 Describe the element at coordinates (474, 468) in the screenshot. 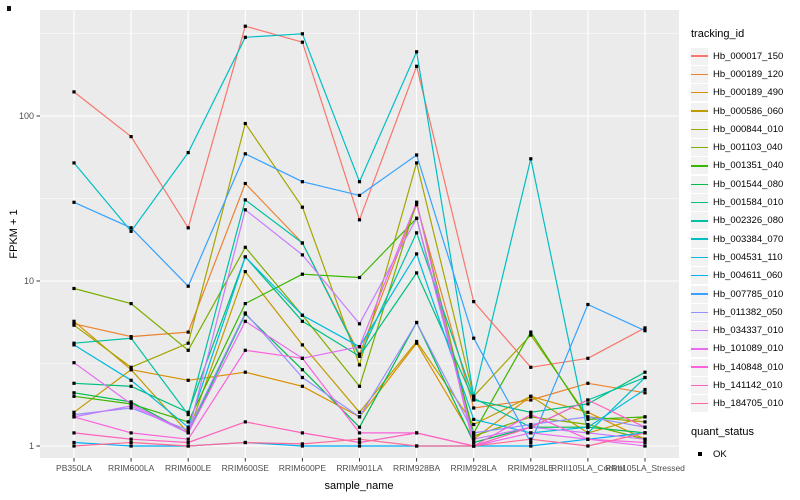

I see `x-tick-label-RRIM928LA: RRIM928LA` at that location.